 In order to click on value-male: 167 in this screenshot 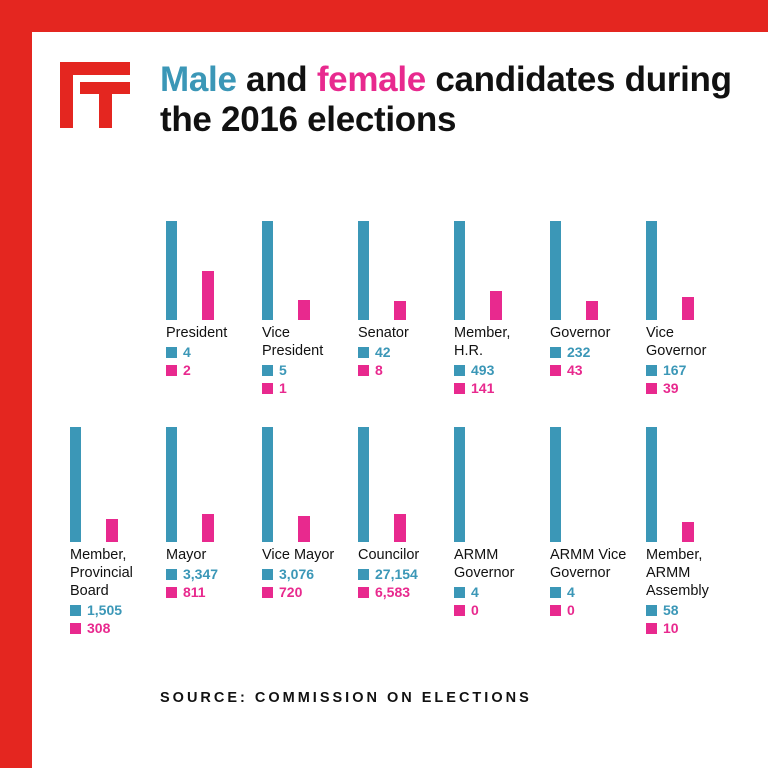, I will do `click(666, 370)`.